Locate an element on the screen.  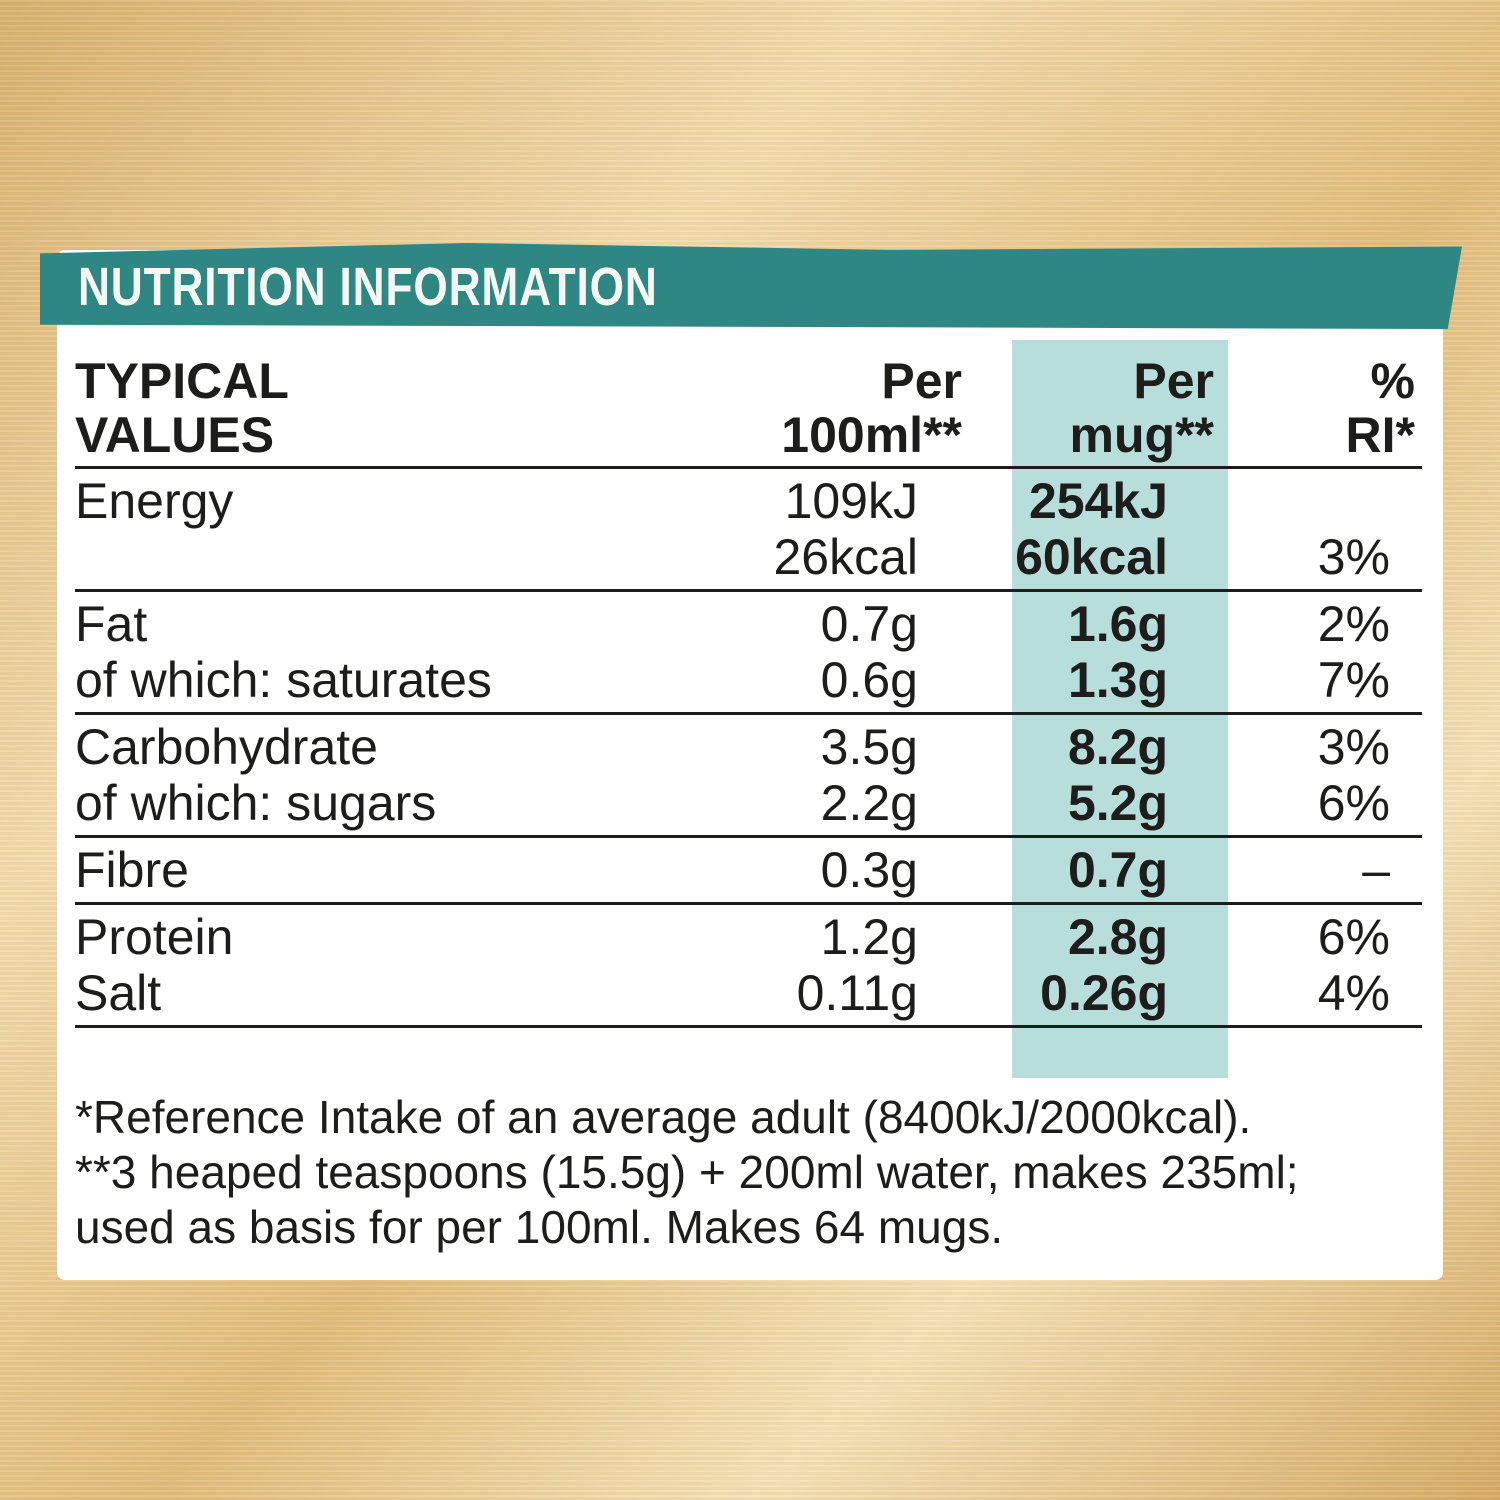
table-section: Fibre 0.3g 0.7g – is located at coordinates (748, 871).